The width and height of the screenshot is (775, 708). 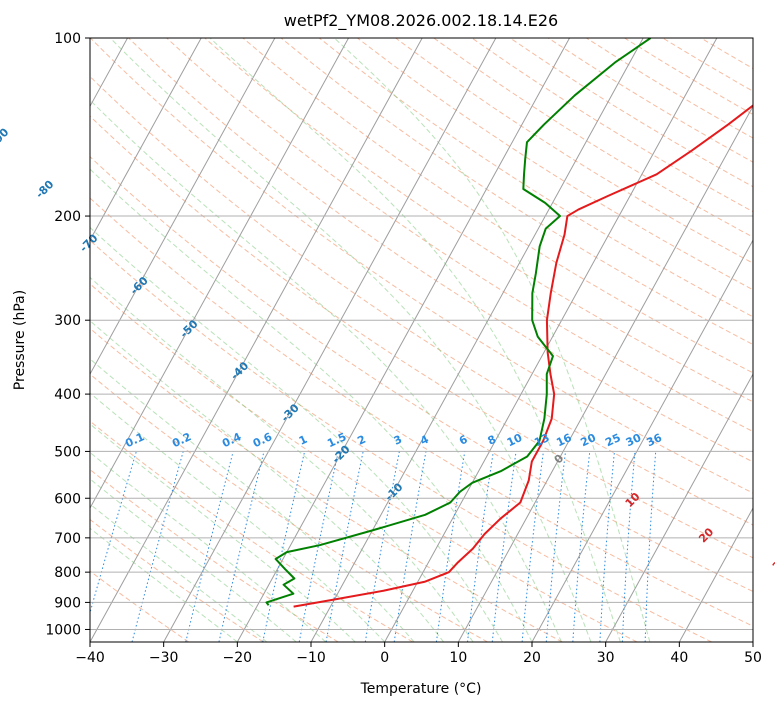 What do you see at coordinates (606, 658) in the screenshot?
I see `x-tick-label: 30` at bounding box center [606, 658].